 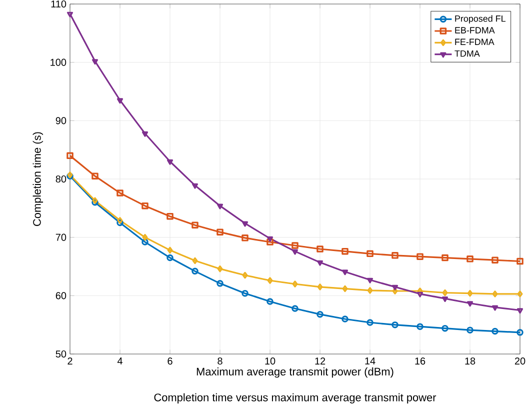 What do you see at coordinates (270, 361) in the screenshot?
I see `x-tick-label: 10` at bounding box center [270, 361].